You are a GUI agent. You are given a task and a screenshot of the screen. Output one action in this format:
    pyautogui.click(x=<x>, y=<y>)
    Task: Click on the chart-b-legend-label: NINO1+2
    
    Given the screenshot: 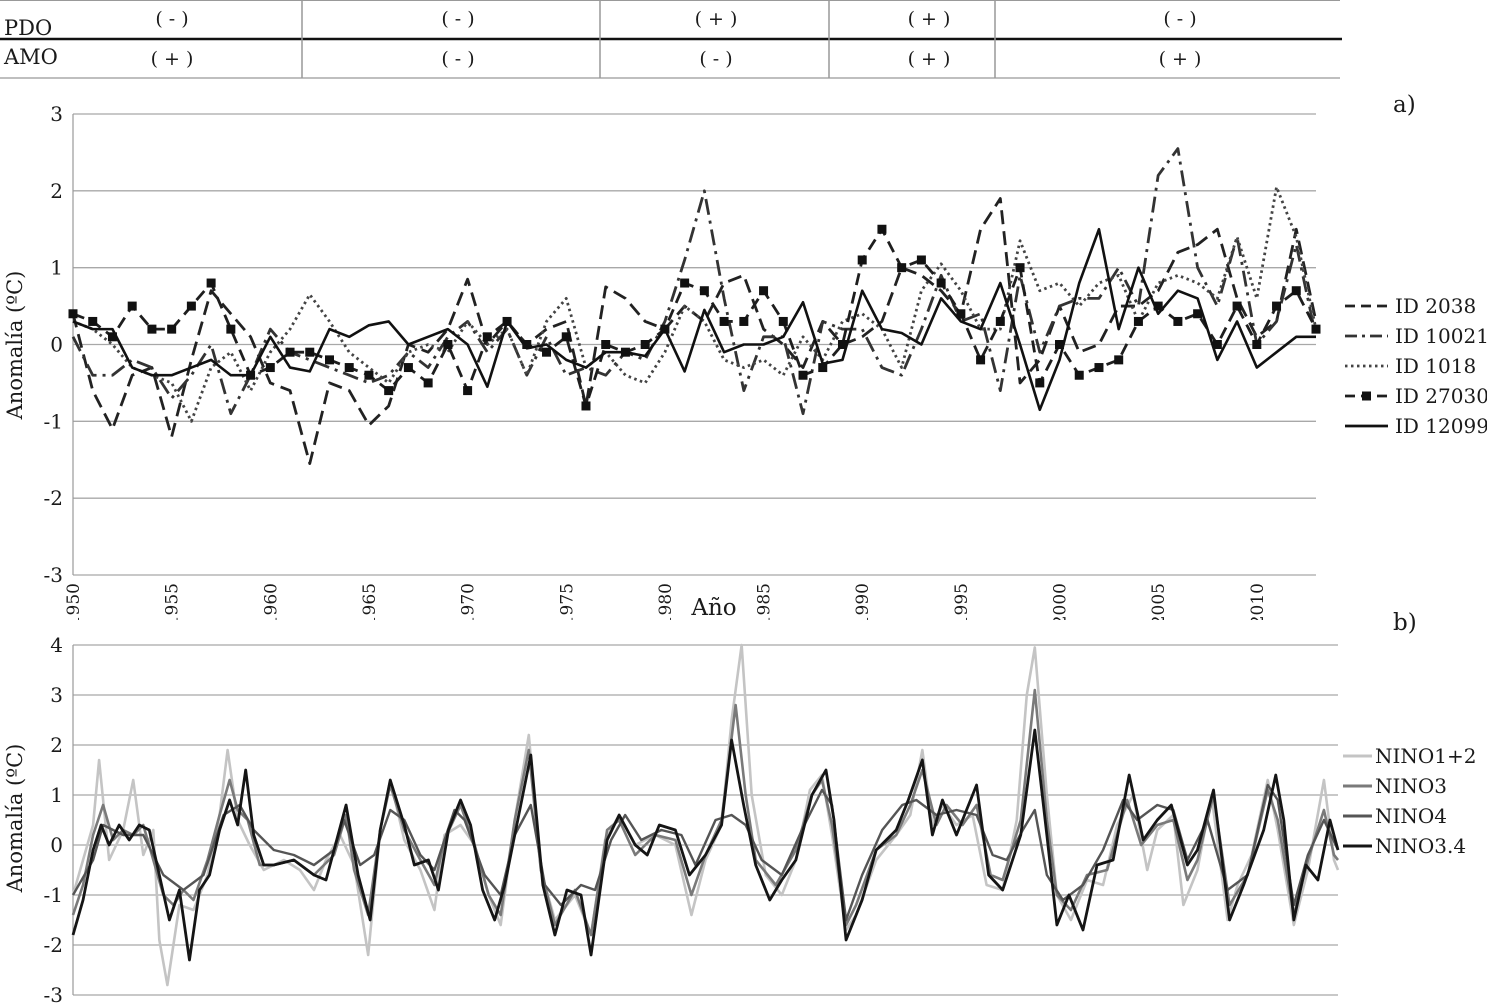 What is the action you would take?
    pyautogui.click(x=1426, y=756)
    